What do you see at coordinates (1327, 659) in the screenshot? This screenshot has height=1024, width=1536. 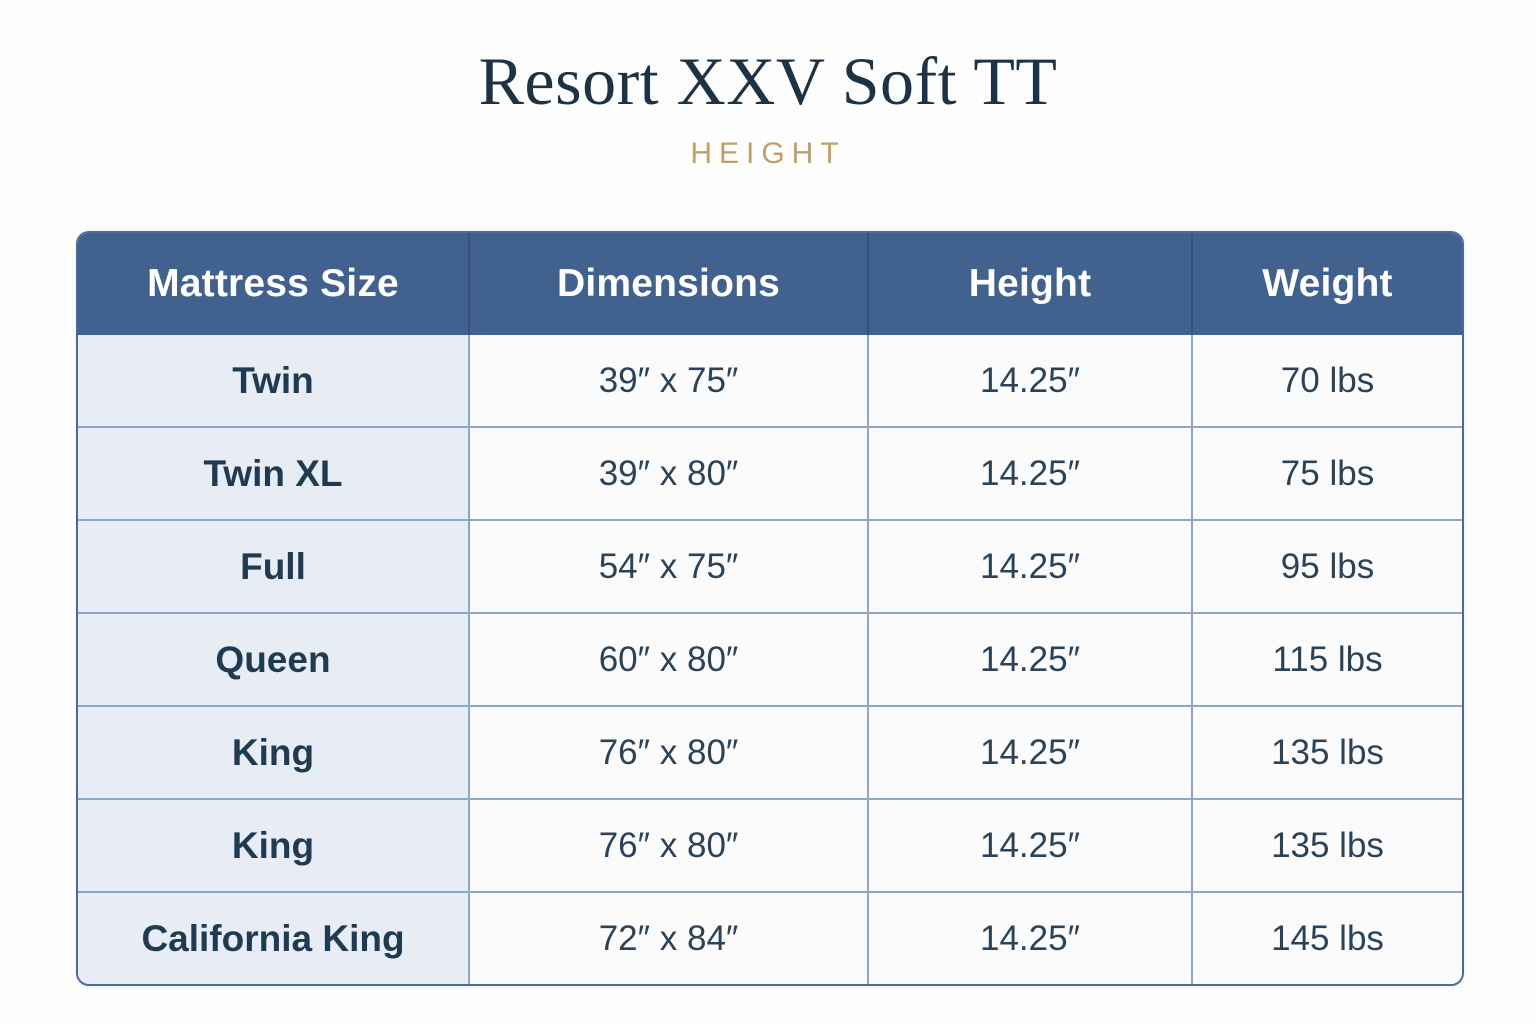 I see `cell-weight: 115 lbs` at bounding box center [1327, 659].